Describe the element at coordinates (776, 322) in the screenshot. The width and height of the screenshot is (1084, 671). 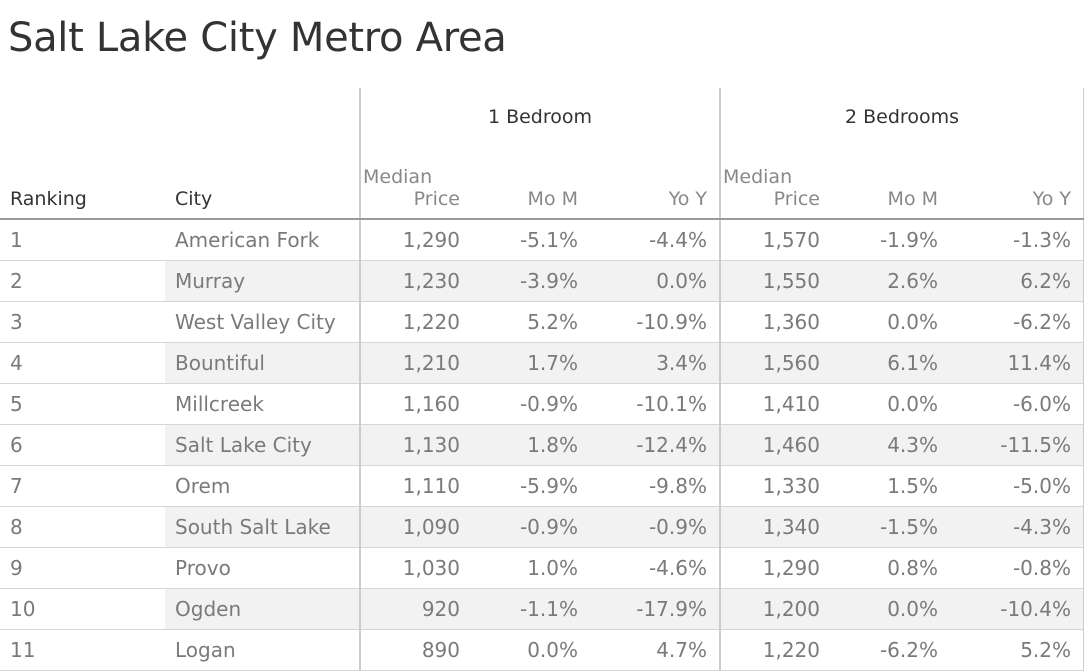
I see `cell-2br-median-price: 1,360` at that location.